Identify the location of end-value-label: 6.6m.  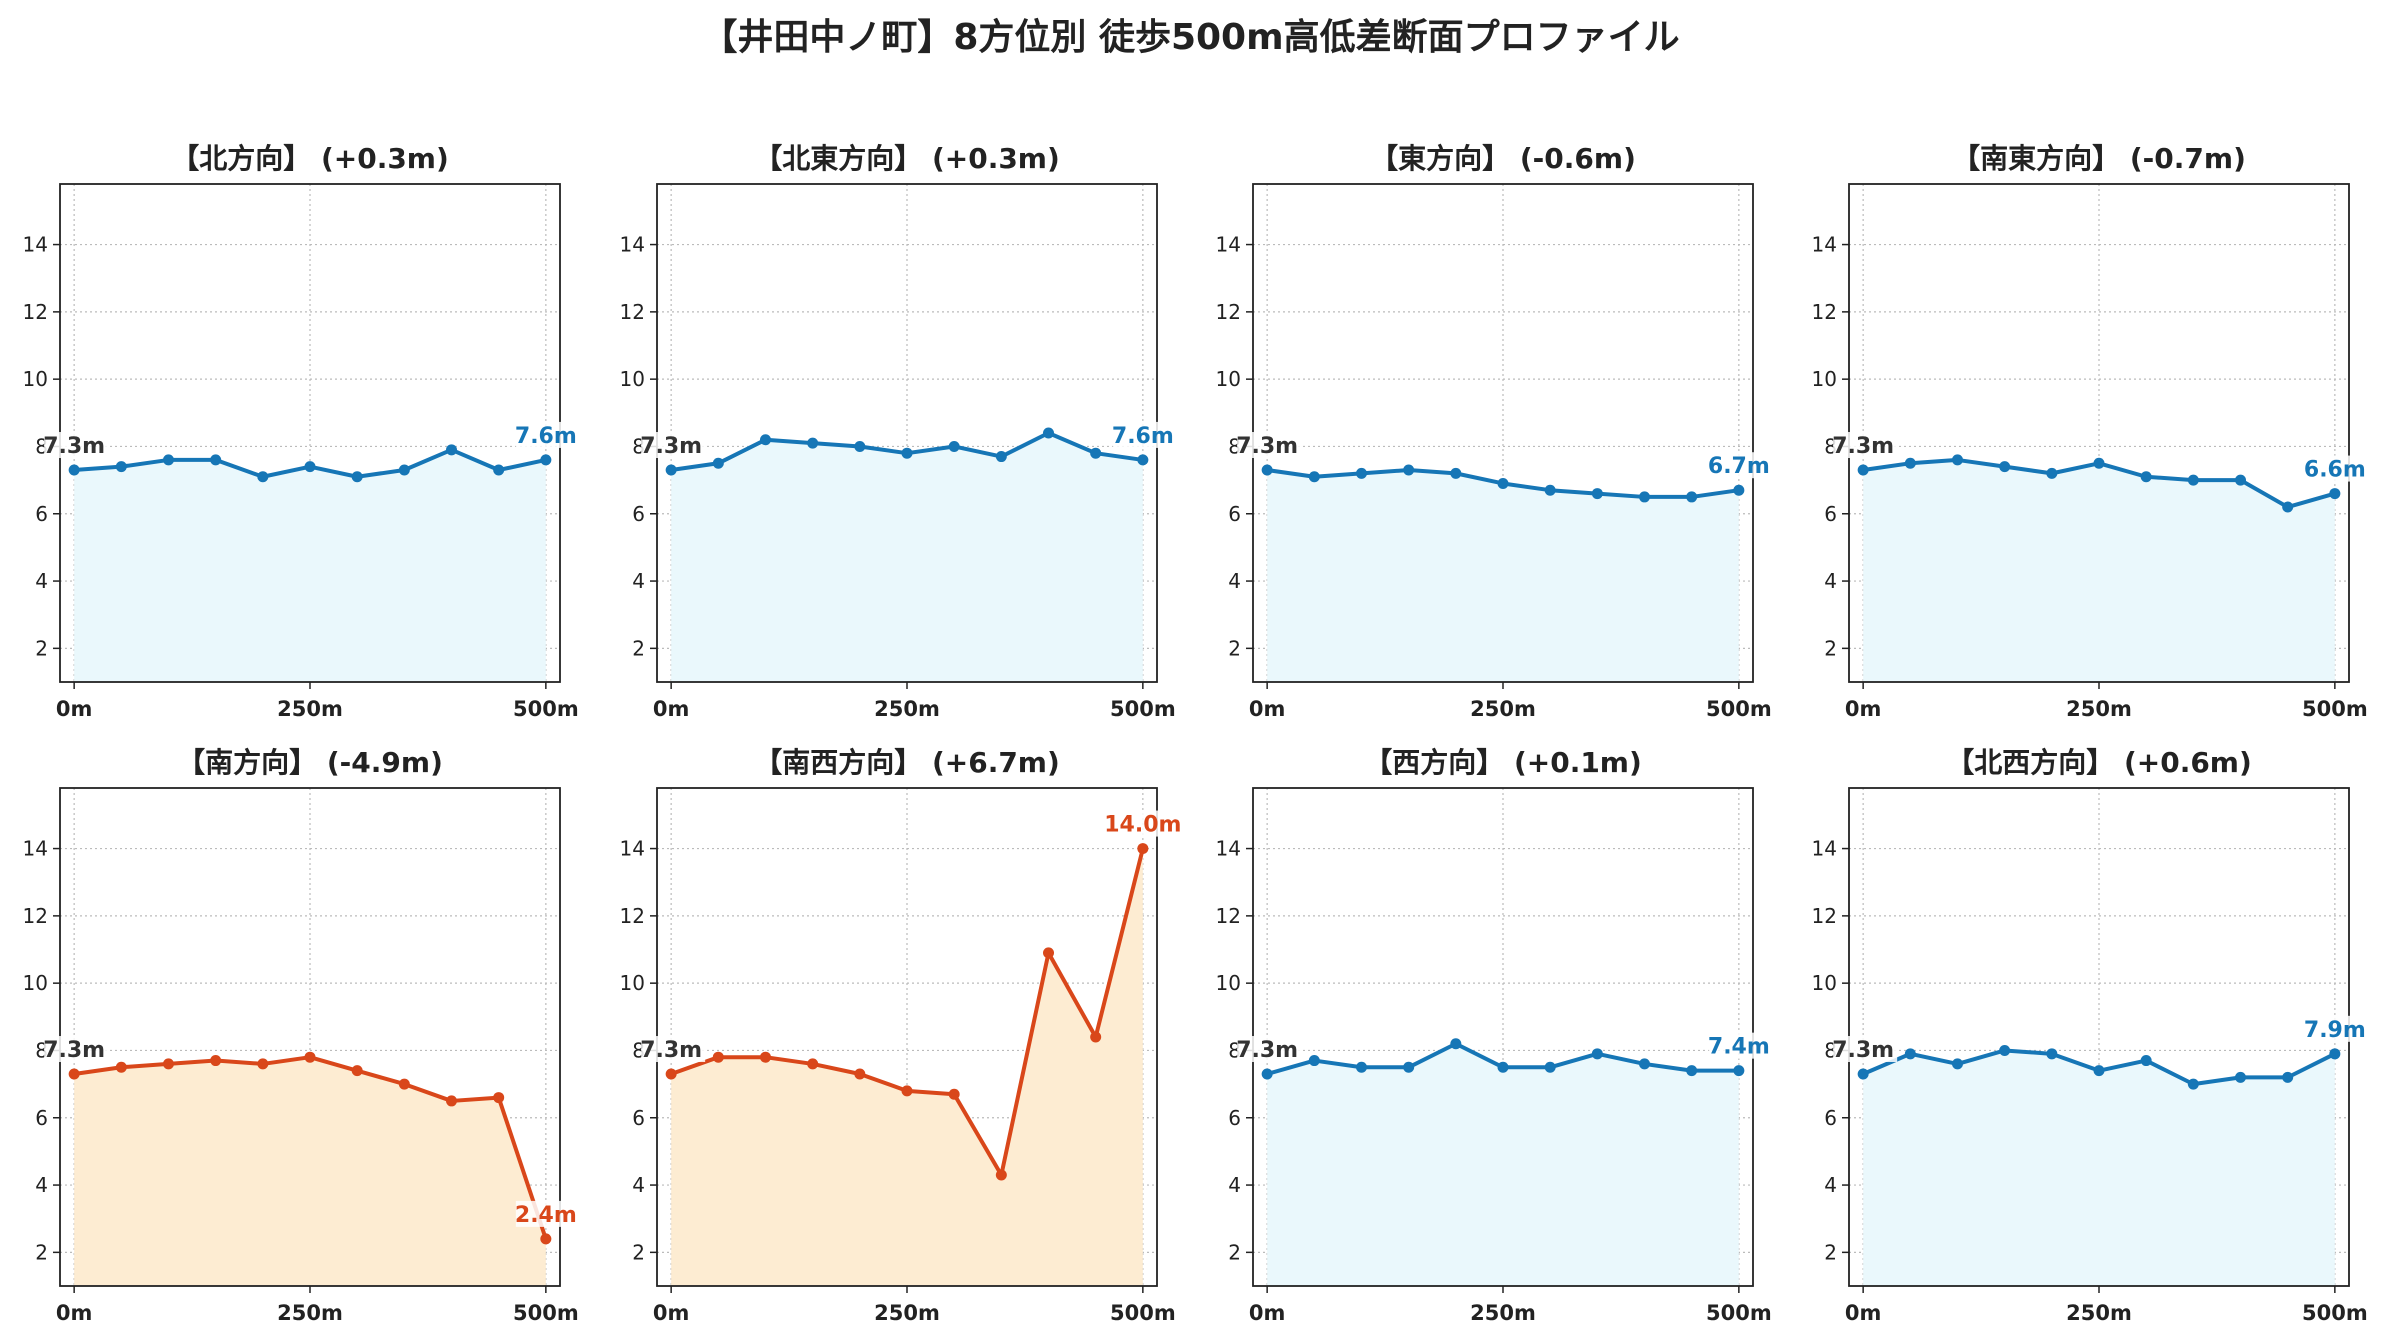
(2335, 470).